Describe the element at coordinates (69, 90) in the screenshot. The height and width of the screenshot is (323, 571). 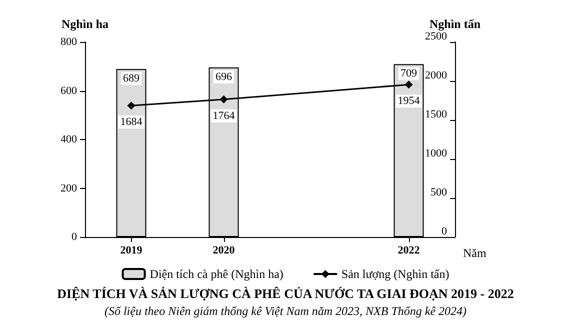
I see `y-tick-label: 600` at that location.